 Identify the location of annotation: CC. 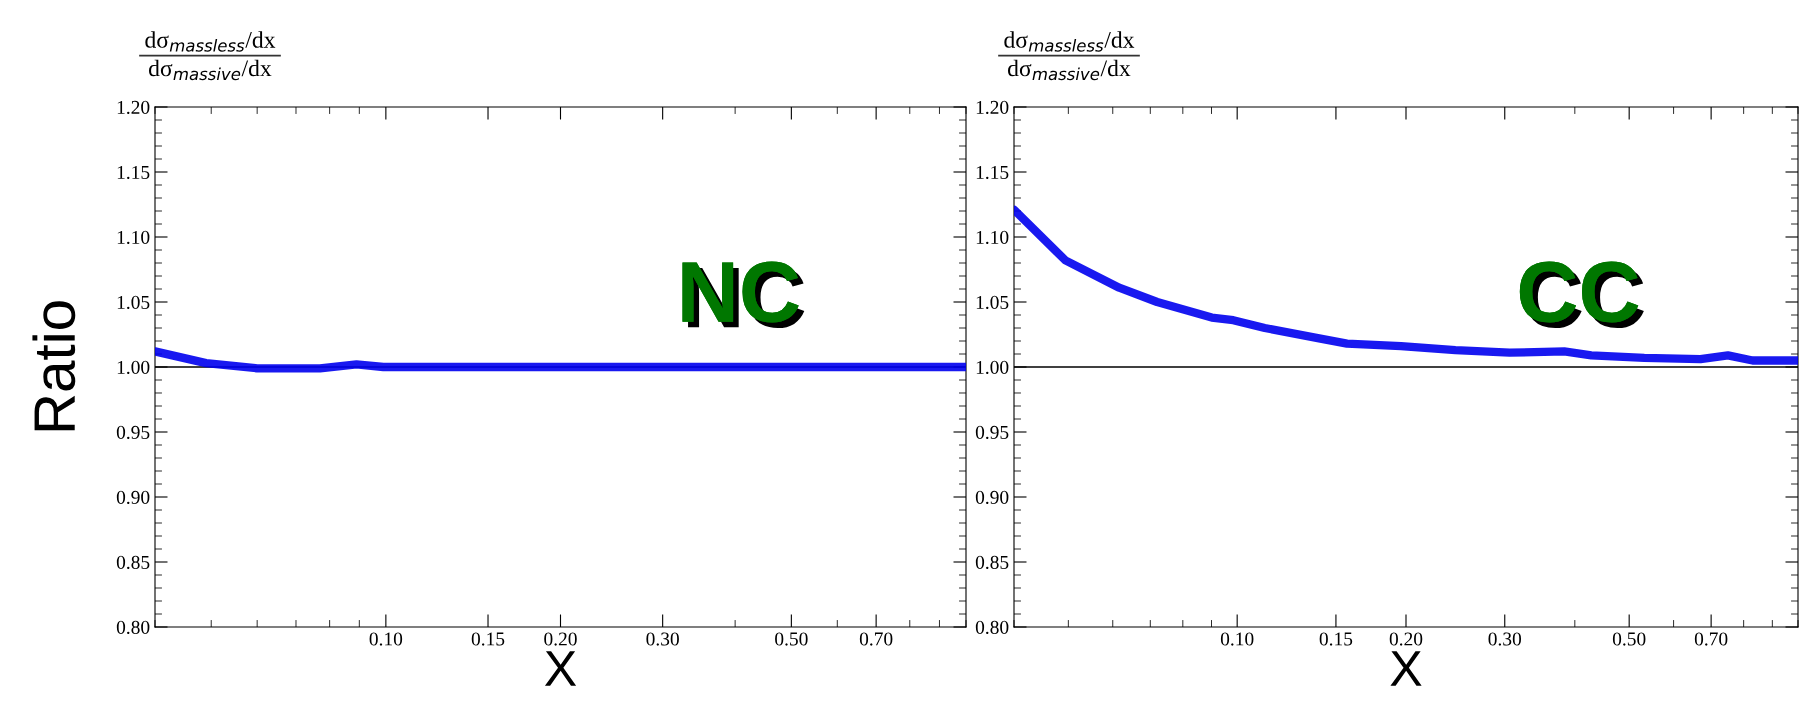
(1581, 295).